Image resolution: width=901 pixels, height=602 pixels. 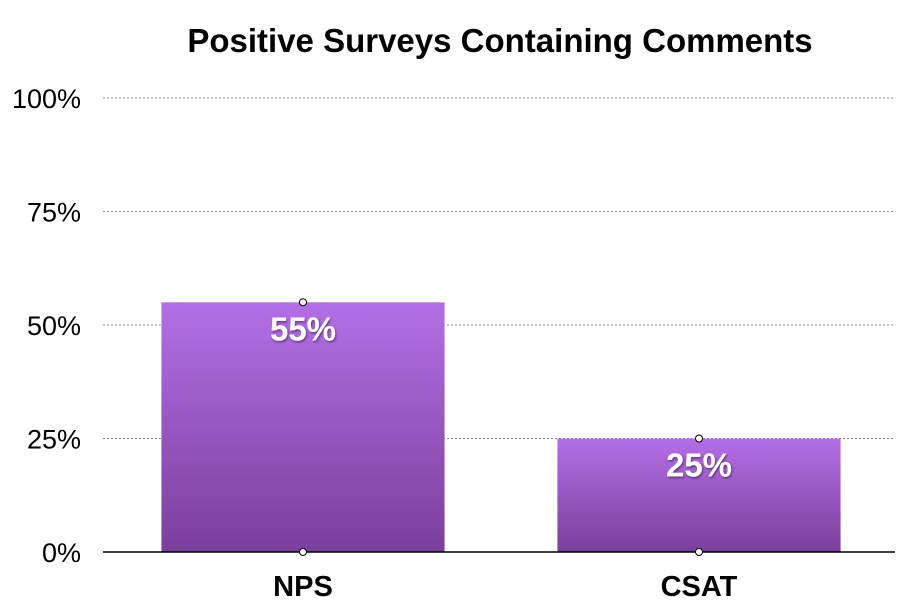 What do you see at coordinates (699, 465) in the screenshot?
I see `data-label-csat: 25%` at bounding box center [699, 465].